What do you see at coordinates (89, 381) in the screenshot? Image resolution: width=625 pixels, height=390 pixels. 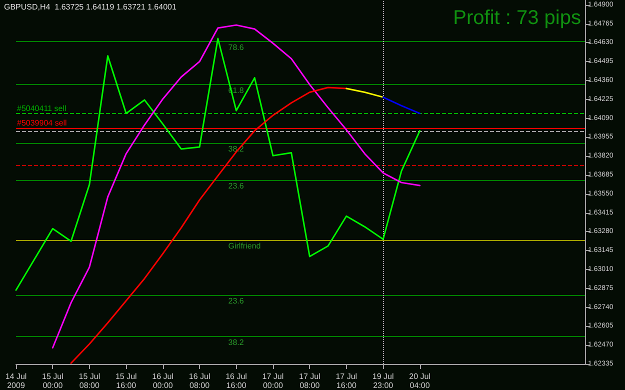 I see `x-tick-label: 15 Jul 08:00` at bounding box center [89, 381].